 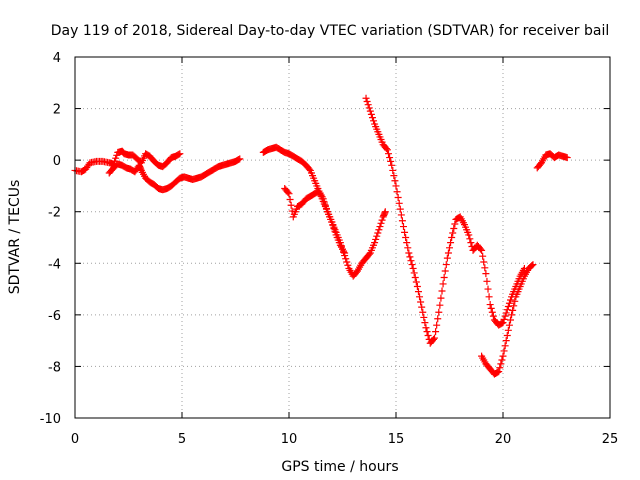 What do you see at coordinates (57, 58) in the screenshot?
I see `y-tick-label: 4` at bounding box center [57, 58].